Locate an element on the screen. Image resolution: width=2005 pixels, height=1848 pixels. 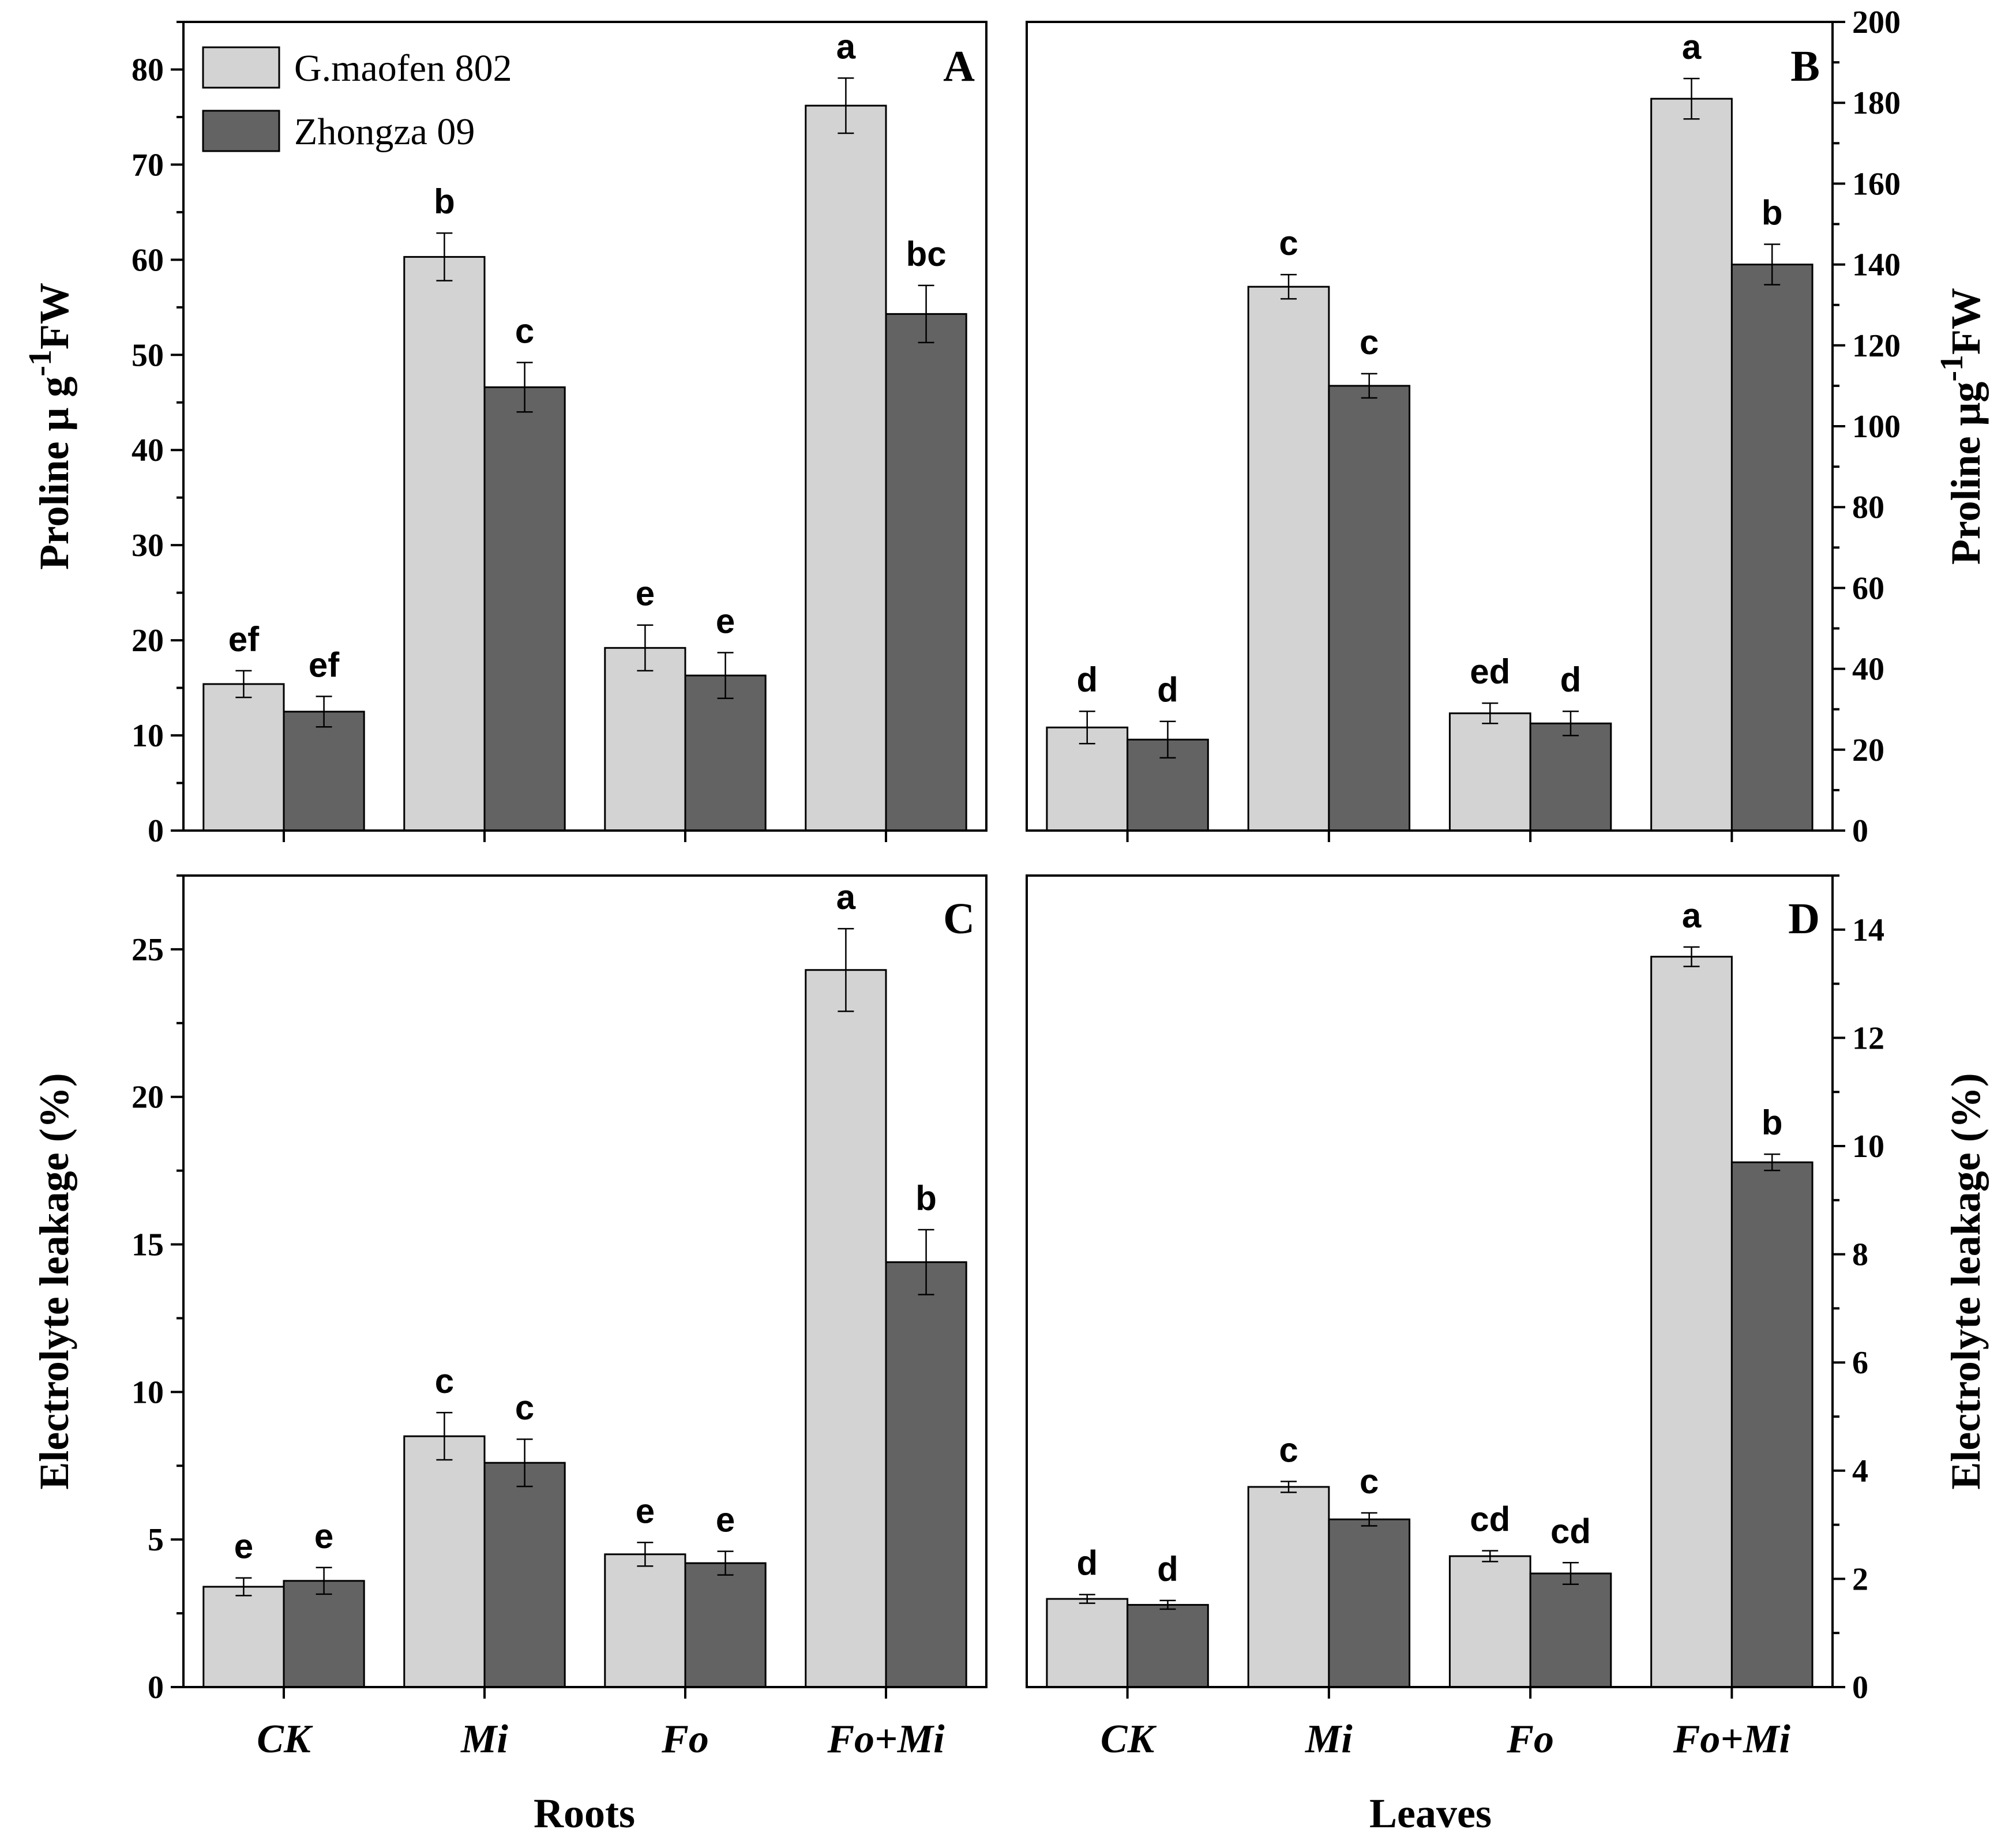
x-category-label: Fo is located at coordinates (685, 1739).